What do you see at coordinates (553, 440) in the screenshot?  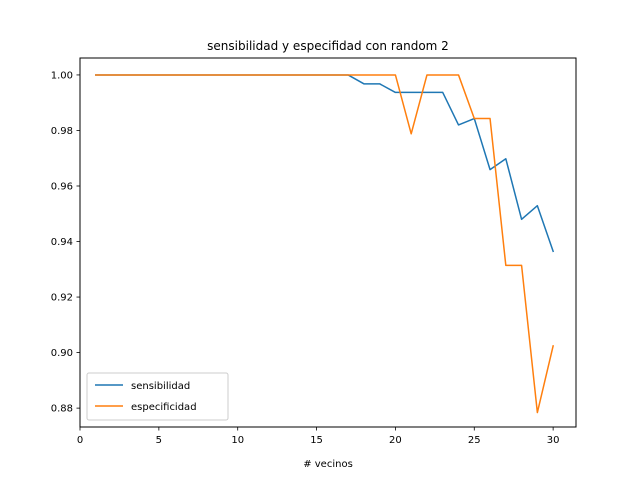 I see `x-tick-label: 30` at bounding box center [553, 440].